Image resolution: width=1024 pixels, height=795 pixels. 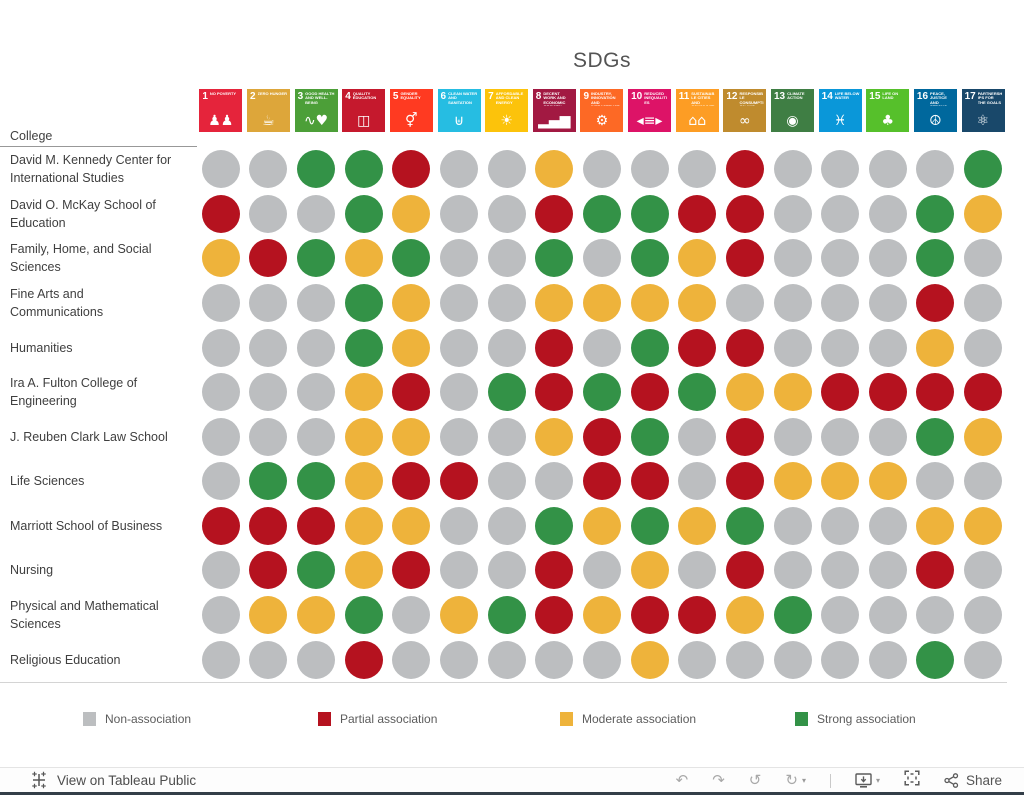 I want to click on refresh-button: ↻ ▾, so click(x=795, y=780).